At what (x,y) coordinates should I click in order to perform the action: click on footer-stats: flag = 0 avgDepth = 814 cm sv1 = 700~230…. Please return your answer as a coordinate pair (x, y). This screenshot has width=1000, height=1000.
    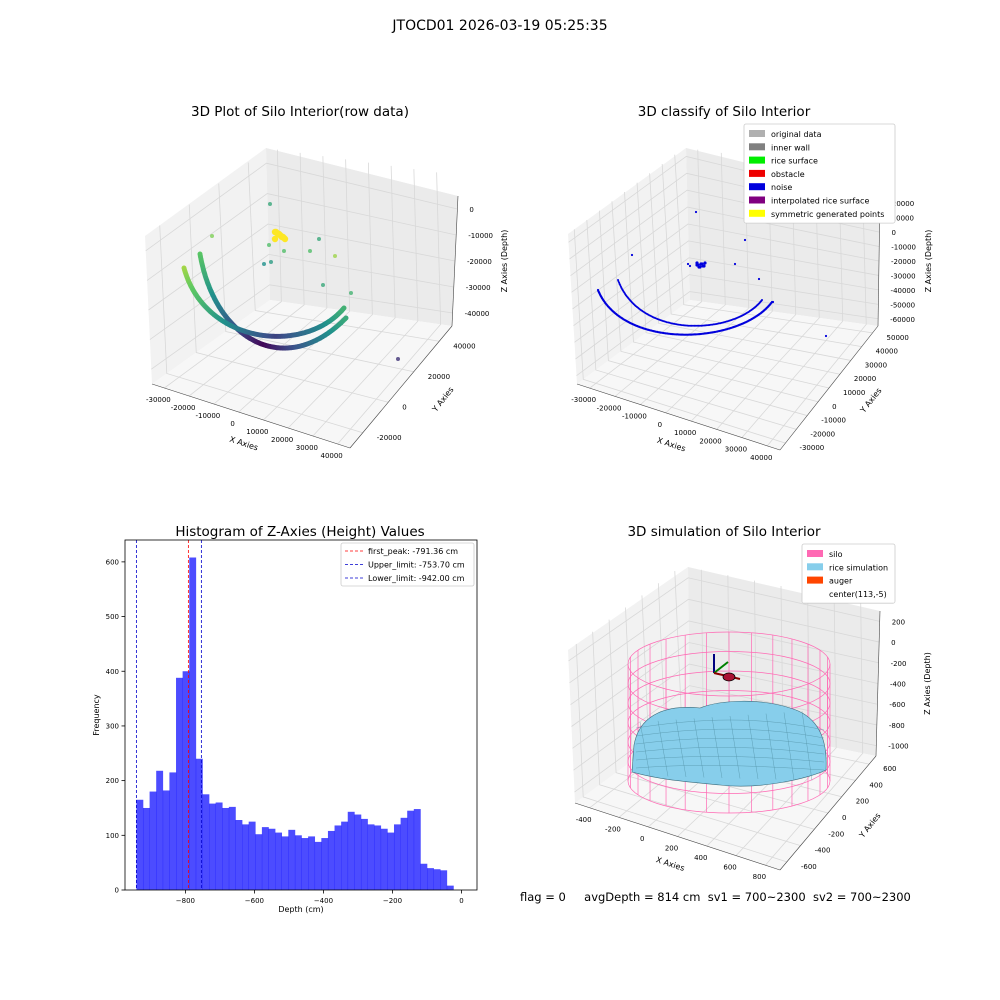
    Looking at the image, I should click on (715, 897).